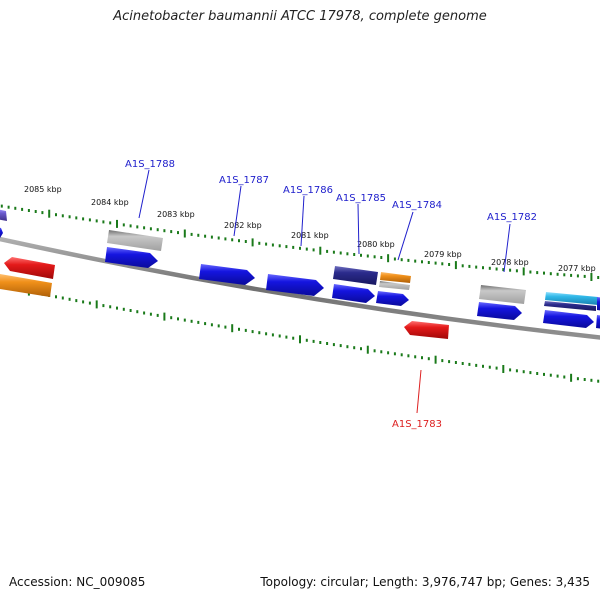 The width and height of the screenshot is (600, 600). What do you see at coordinates (308, 190) in the screenshot?
I see `gene-label: A1S_1786` at bounding box center [308, 190].